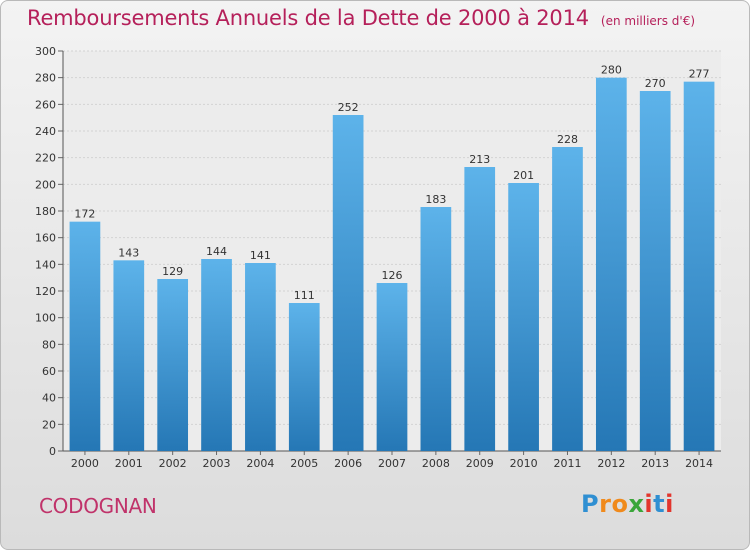  I want to click on y-tick-label: 200, so click(45, 184).